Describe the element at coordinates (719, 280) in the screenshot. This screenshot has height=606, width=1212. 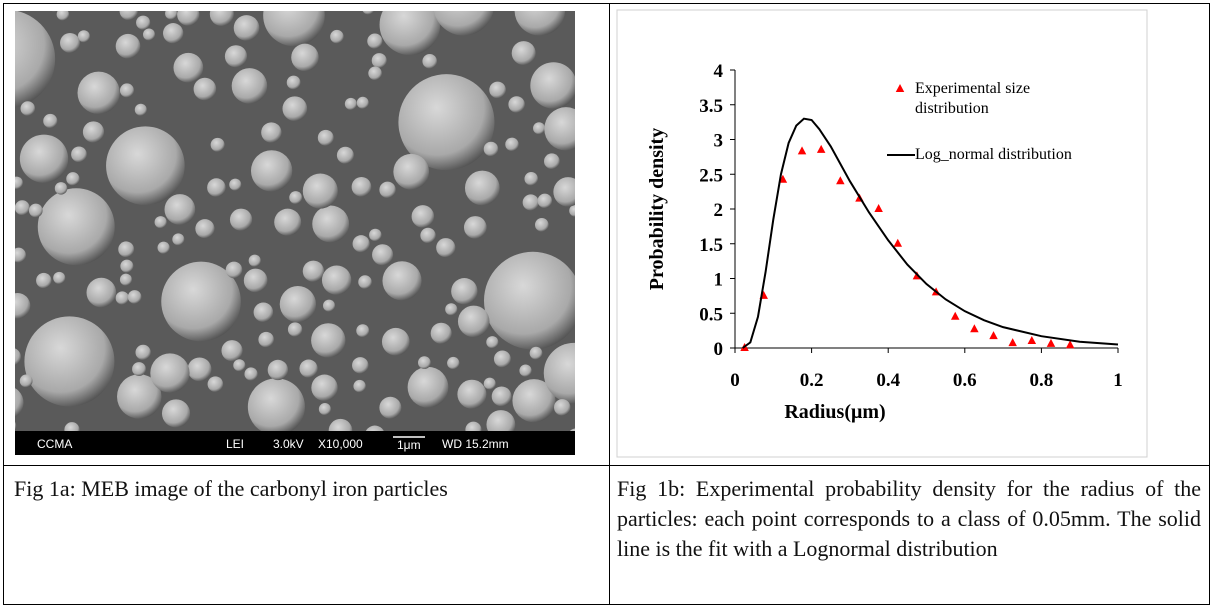
I see `y-tick-label: 1` at that location.